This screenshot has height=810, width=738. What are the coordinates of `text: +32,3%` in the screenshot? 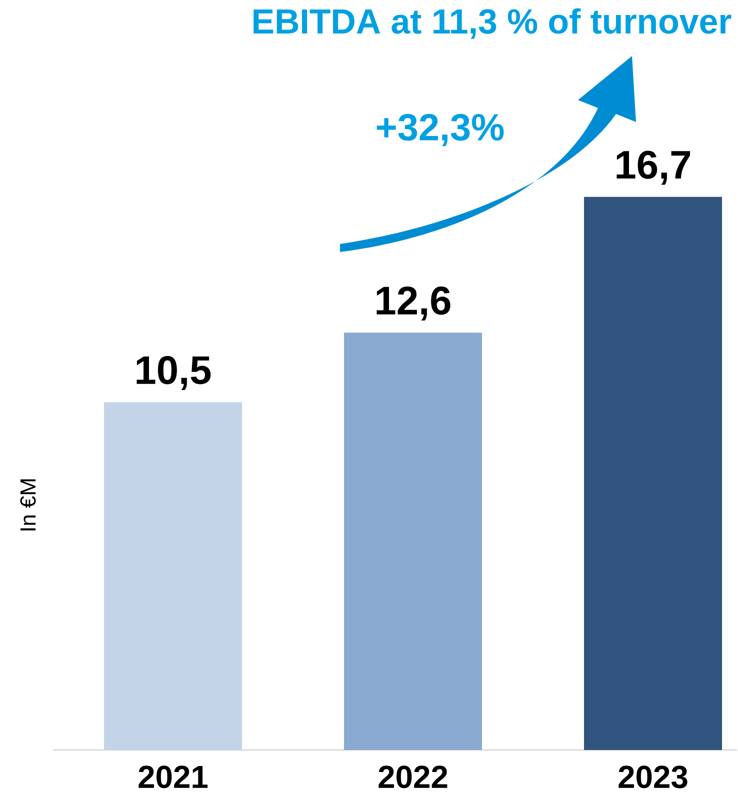 It's located at (440, 130).